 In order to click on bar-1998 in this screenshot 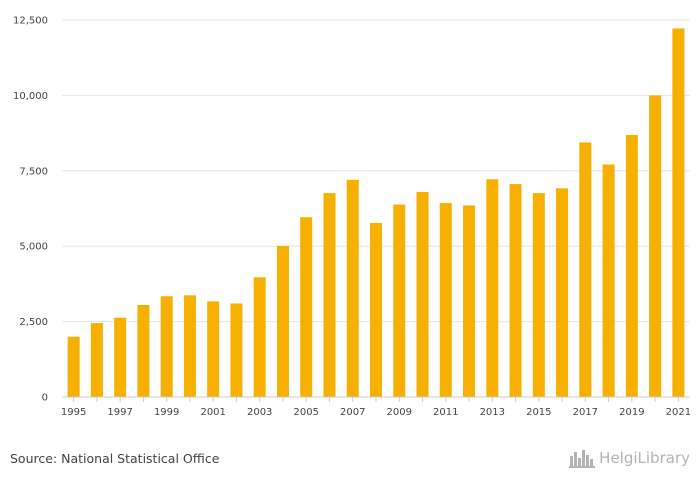, I will do `click(143, 351)`.